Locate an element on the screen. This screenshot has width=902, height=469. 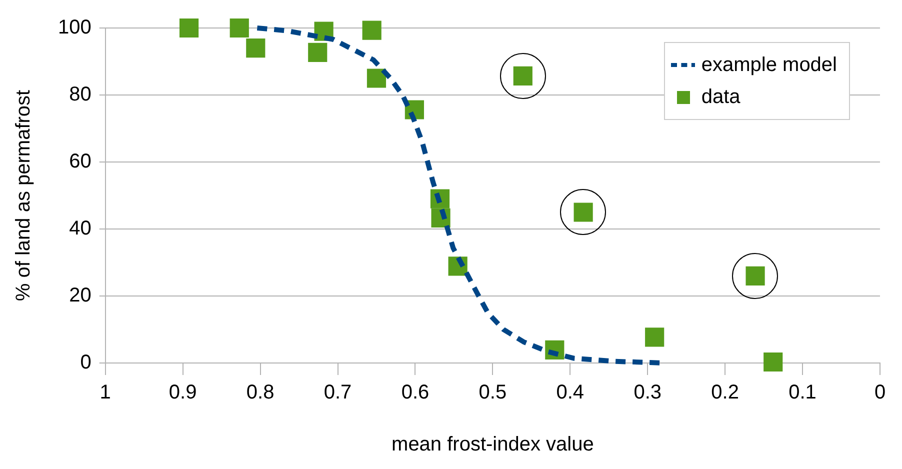
y-tick-label: 60 is located at coordinates (80, 161).